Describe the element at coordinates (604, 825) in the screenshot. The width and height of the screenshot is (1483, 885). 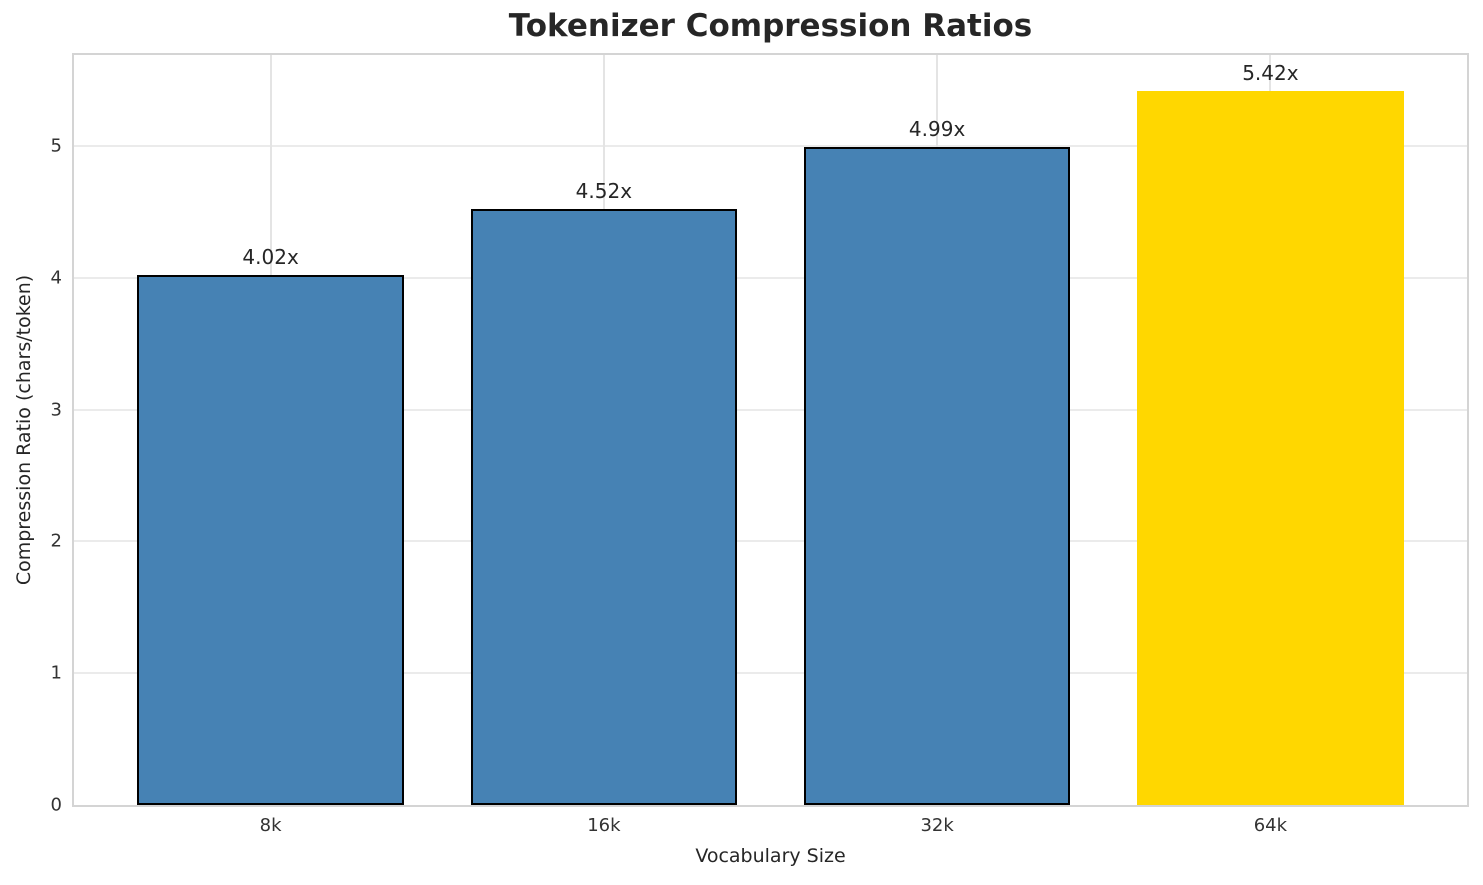
I see `x-tick-label: 16k` at that location.